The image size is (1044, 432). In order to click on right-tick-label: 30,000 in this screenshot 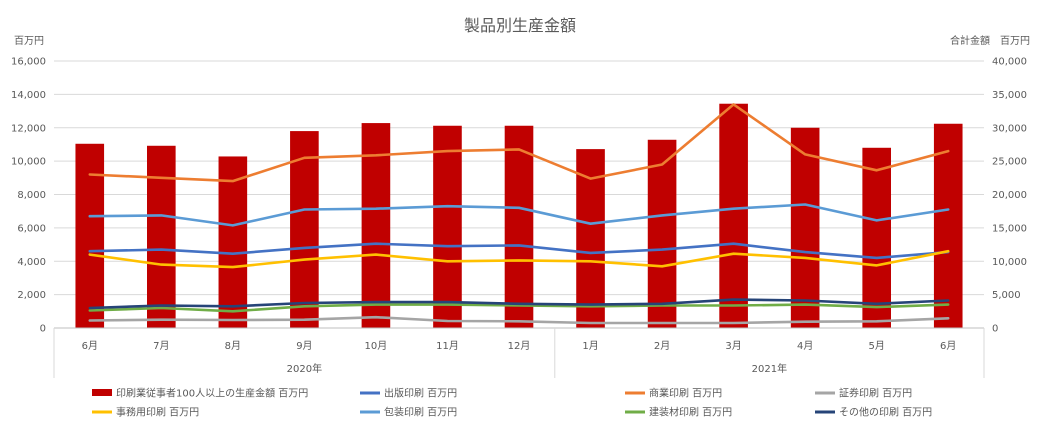, I will do `click(1009, 128)`.